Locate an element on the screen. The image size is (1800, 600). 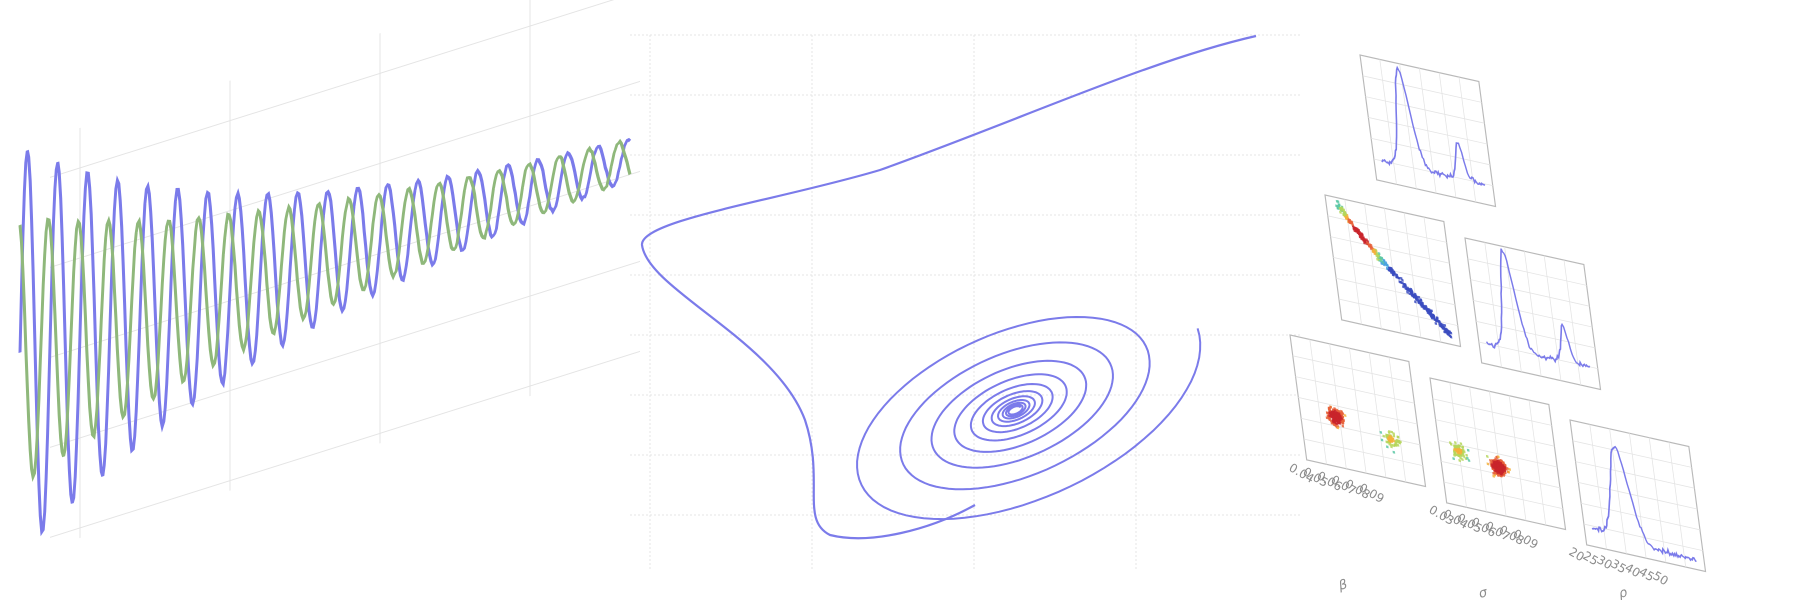
tick-label: 35 is located at coordinates (1619, 566).